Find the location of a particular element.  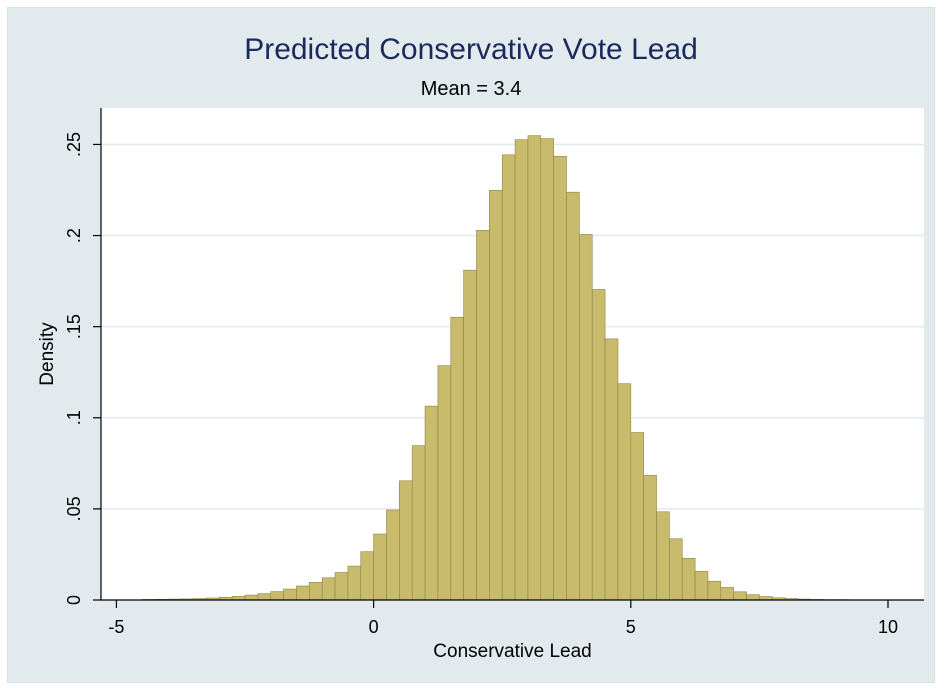

chart-title: Predicted Conservative Vote Lead is located at coordinates (471, 49).